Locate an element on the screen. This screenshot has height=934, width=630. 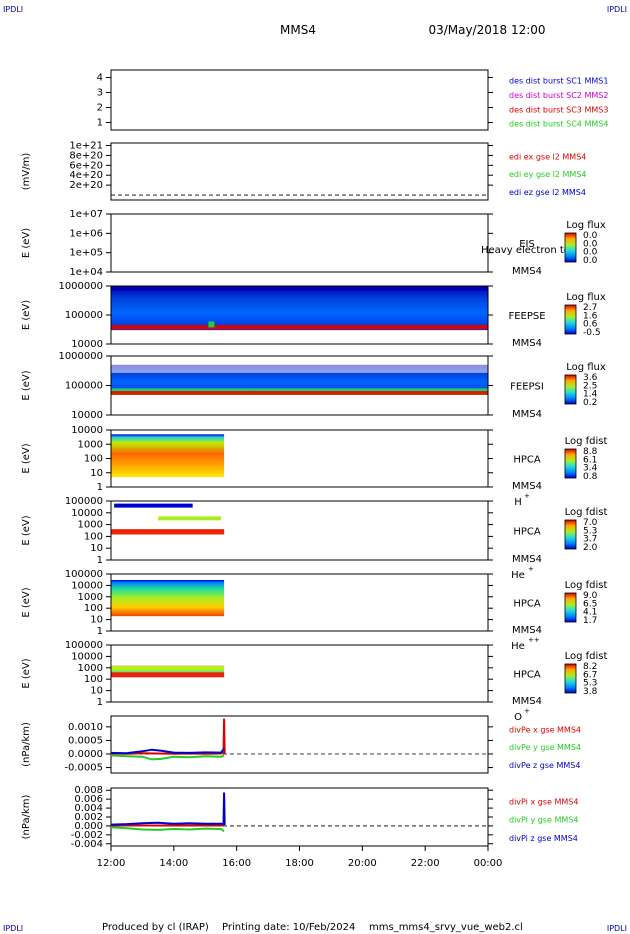
series-group is located at coordinates (168, 812).